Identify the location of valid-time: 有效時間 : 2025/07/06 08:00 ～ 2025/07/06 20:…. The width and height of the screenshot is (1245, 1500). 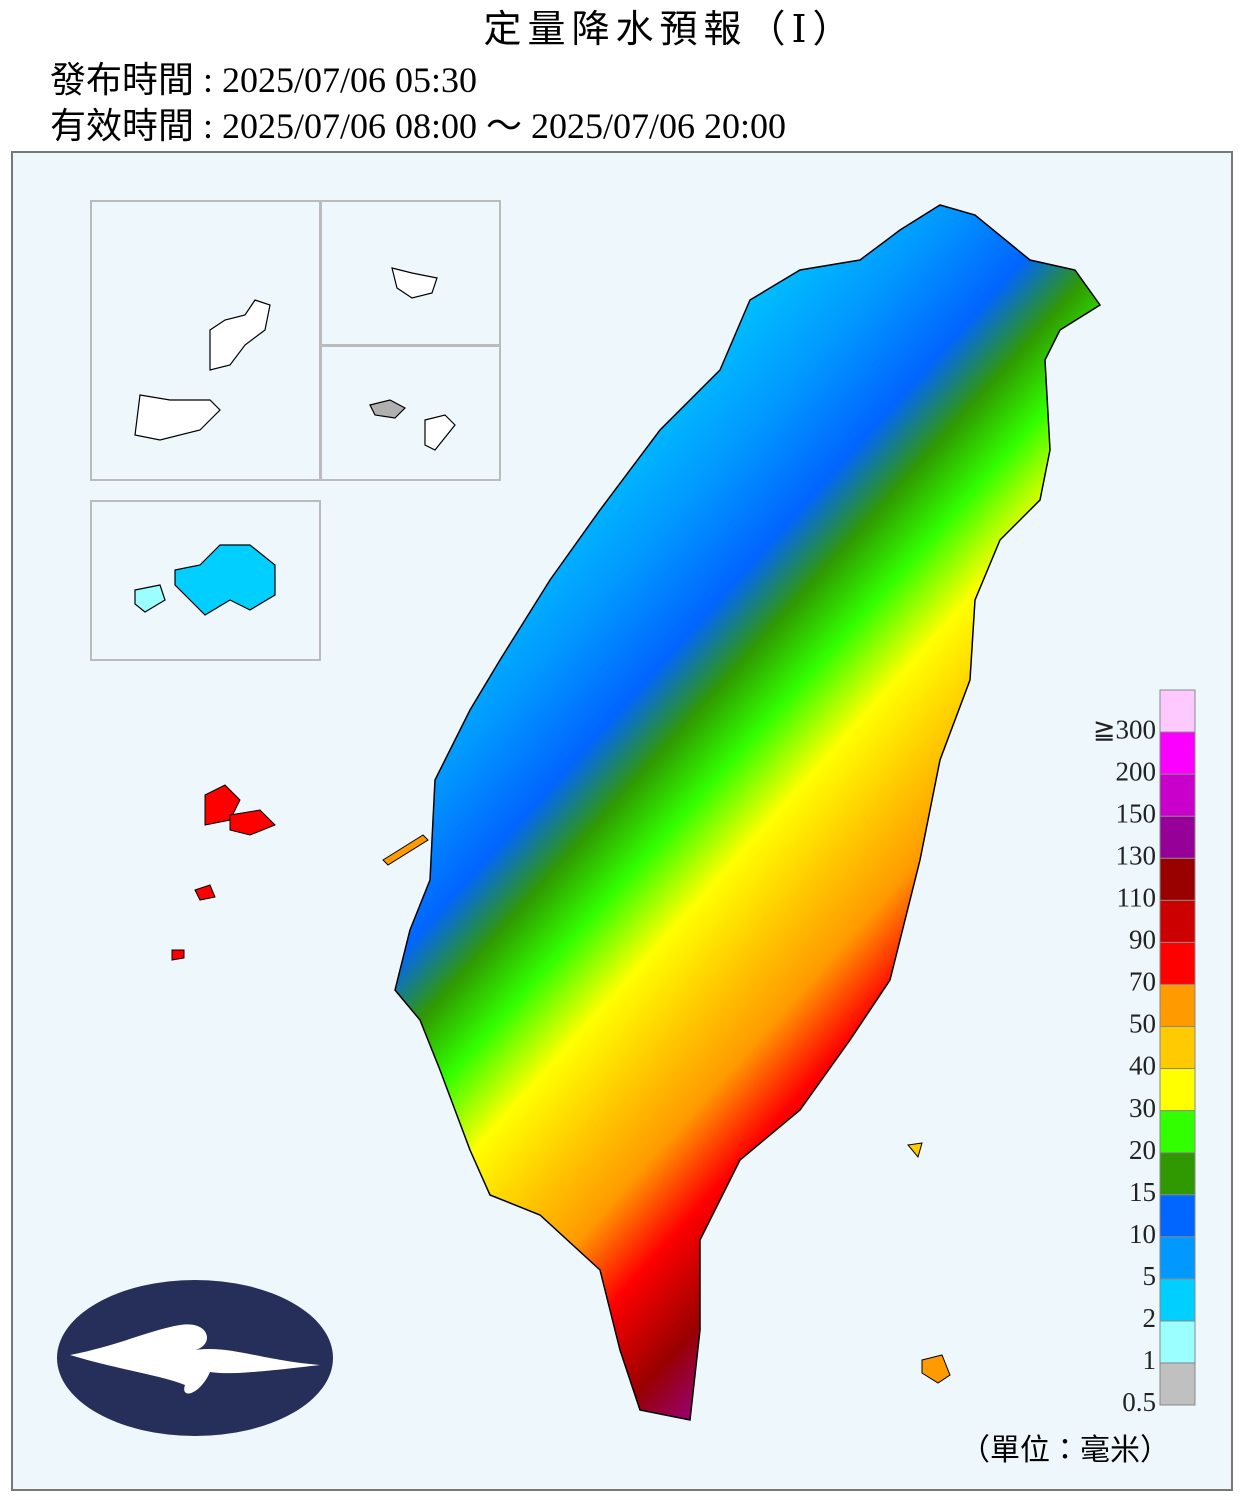
(418, 126).